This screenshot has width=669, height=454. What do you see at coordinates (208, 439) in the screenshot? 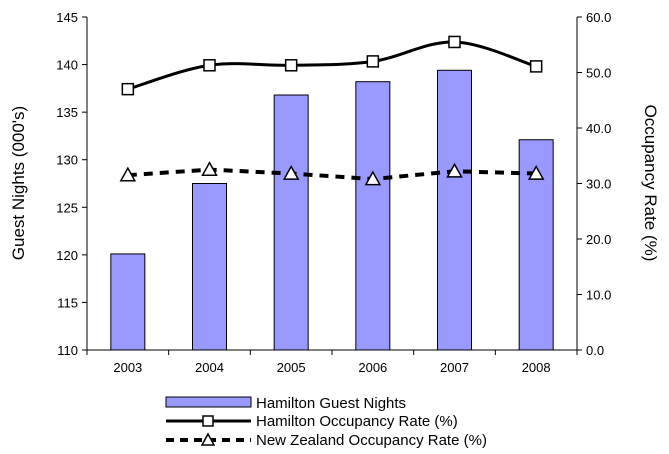
I see `legend-triangle-marker` at bounding box center [208, 439].